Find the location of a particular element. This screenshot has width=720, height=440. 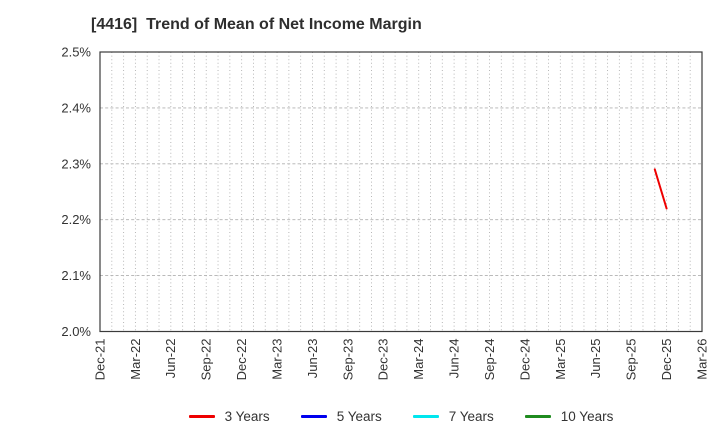

legend: 3 Years 5 Years 7 Years 10 Years is located at coordinates (401, 416).